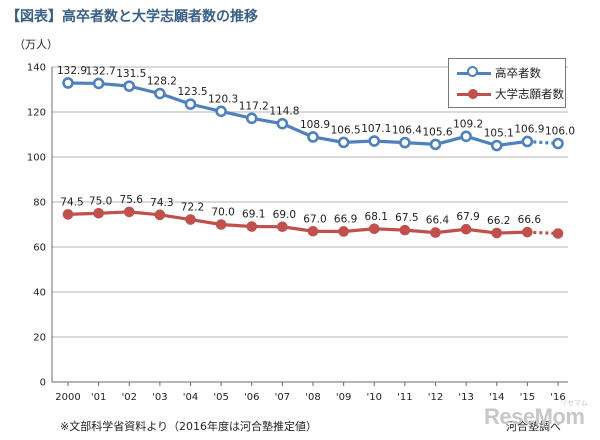  Describe the element at coordinates (162, 82) in the screenshot. I see `data-label: 128.2` at that location.